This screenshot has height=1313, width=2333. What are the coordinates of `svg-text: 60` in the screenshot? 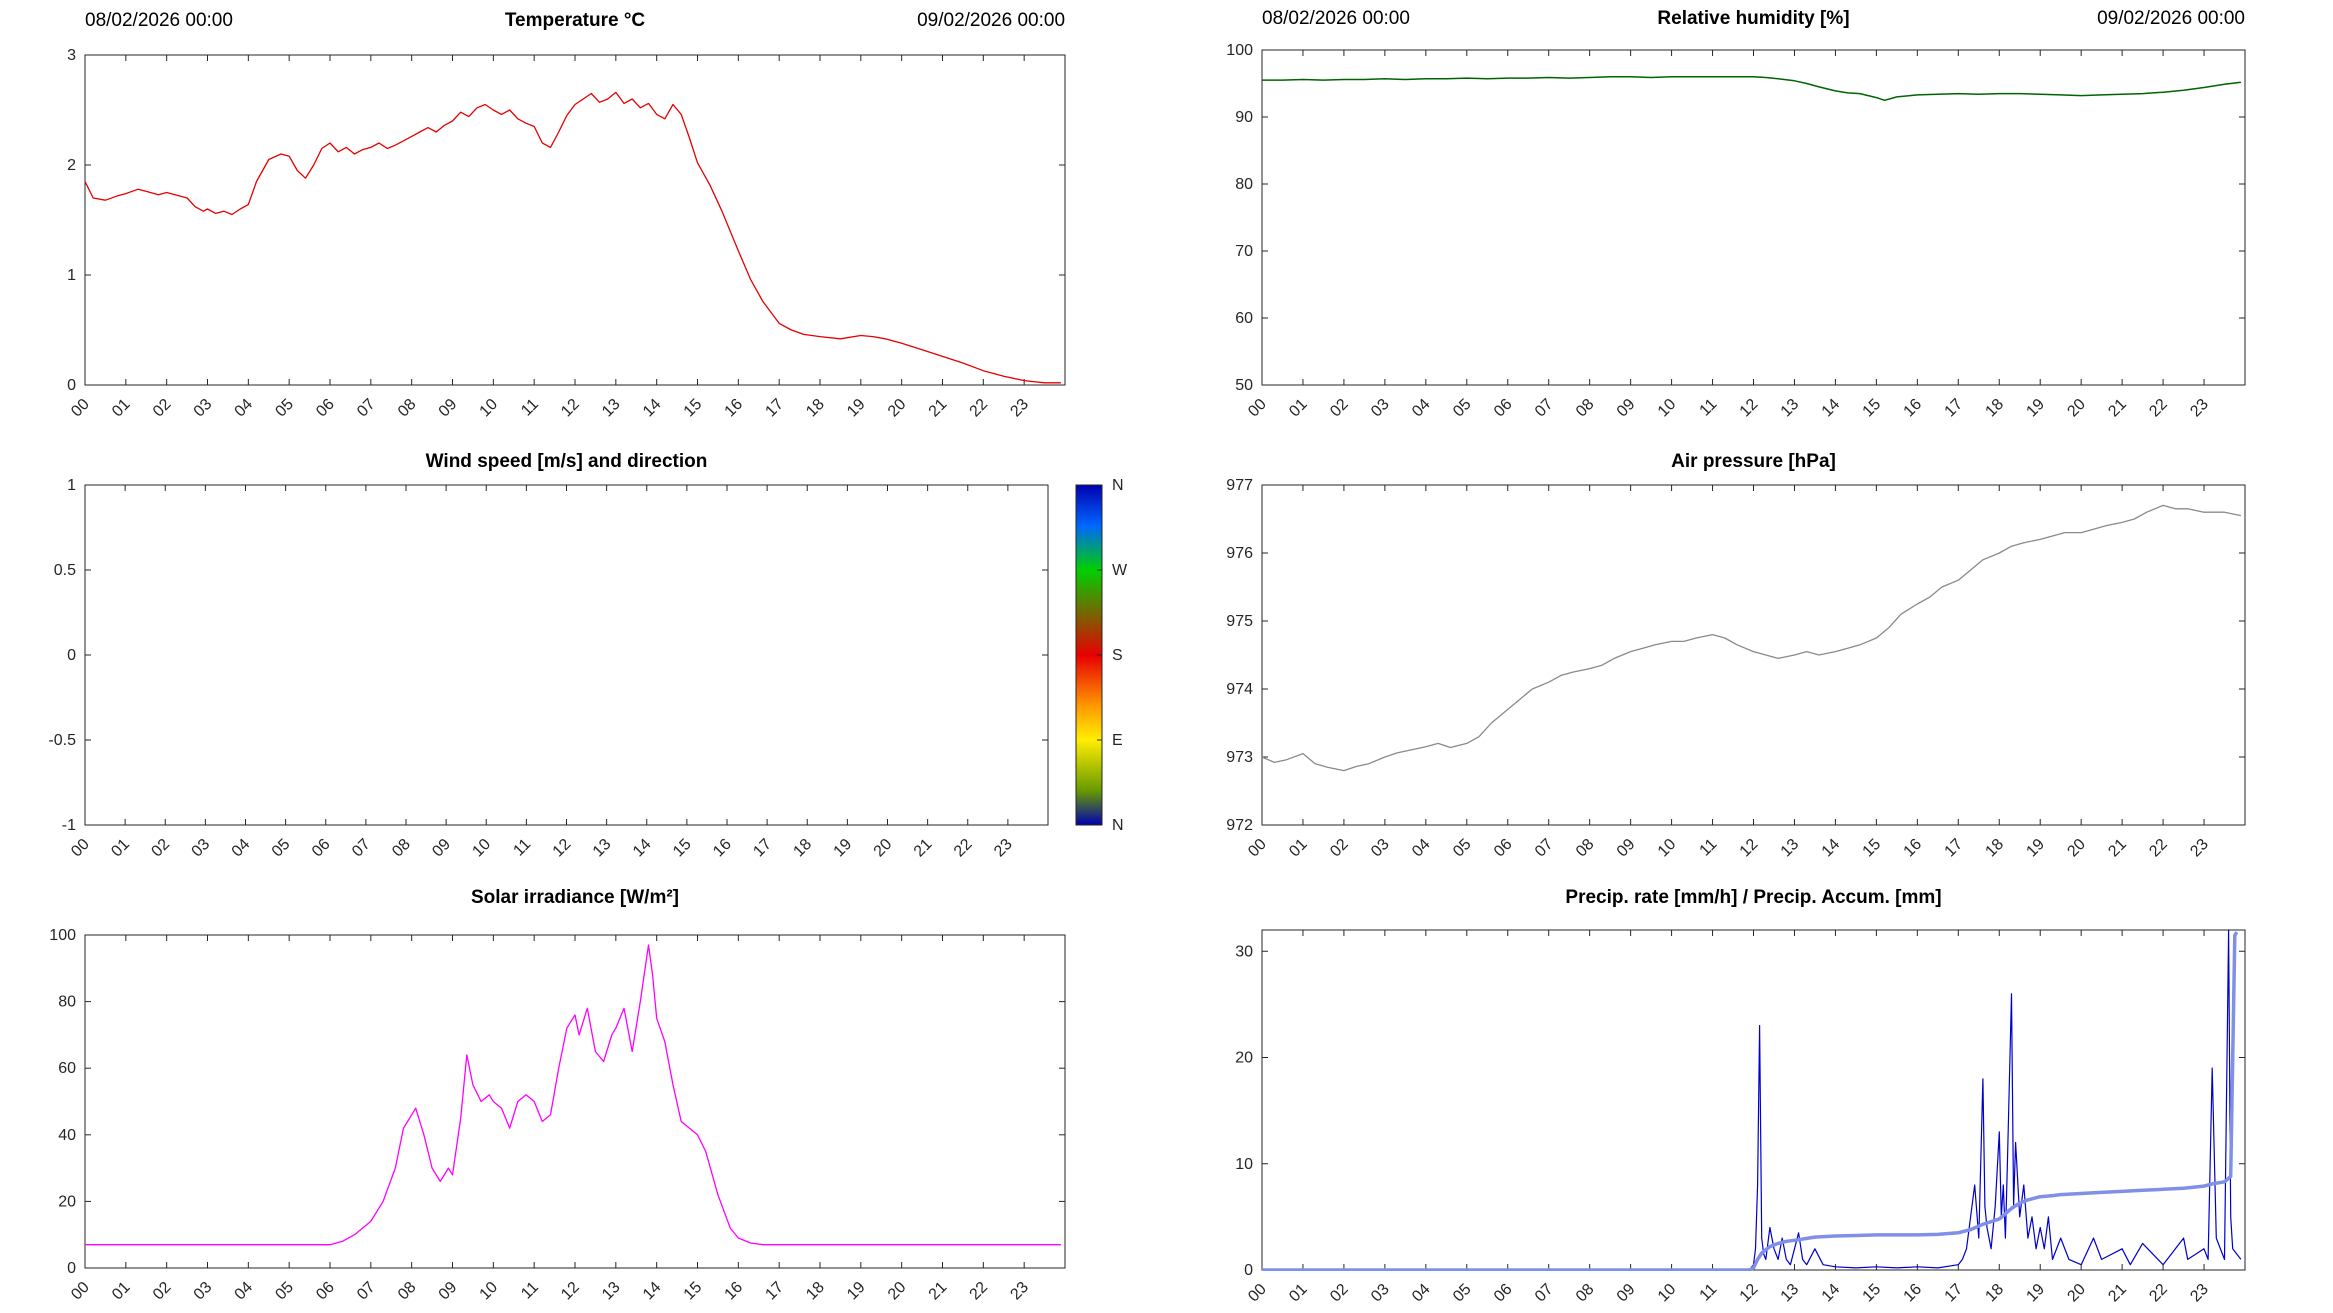 It's located at (1244, 318).